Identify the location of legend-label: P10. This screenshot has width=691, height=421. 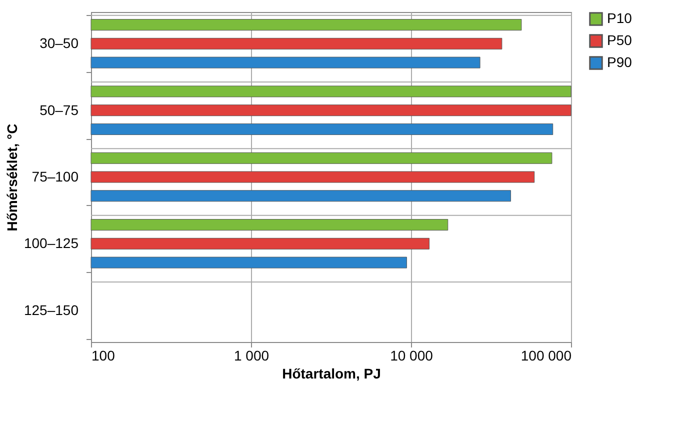
(619, 18).